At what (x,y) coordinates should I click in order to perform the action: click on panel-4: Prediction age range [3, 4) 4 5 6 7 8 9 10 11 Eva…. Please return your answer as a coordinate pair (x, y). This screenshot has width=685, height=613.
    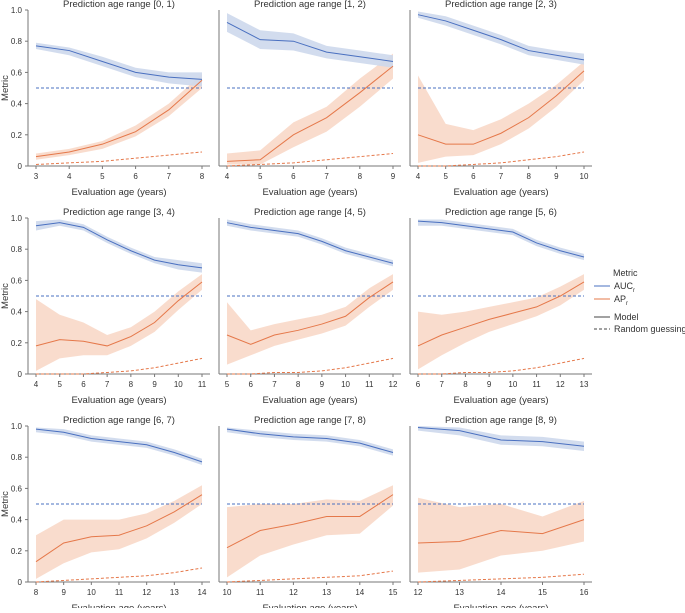
    Looking at the image, I should click on (105, 306).